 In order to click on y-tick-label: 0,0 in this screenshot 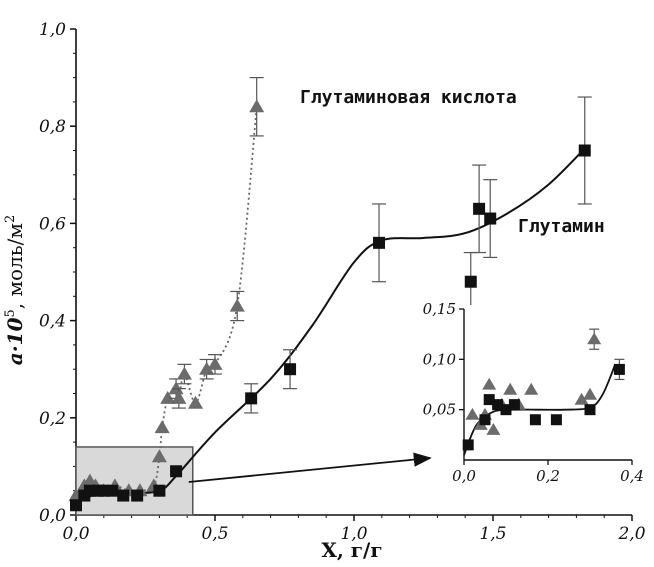, I will do `click(52, 516)`.